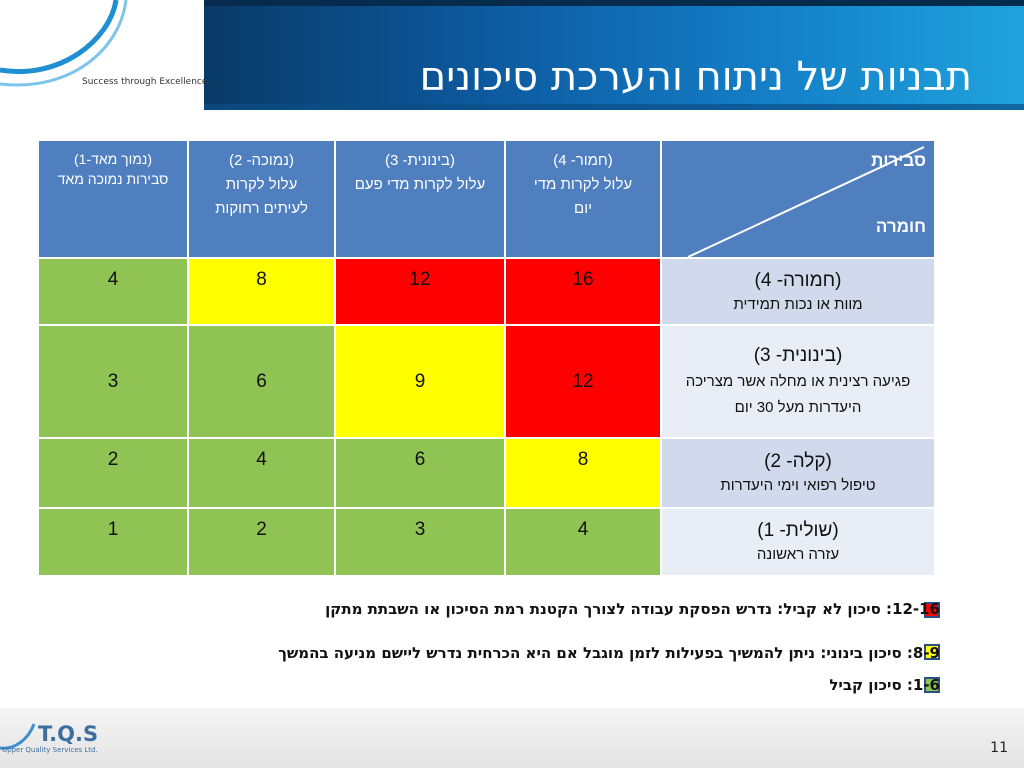 The image size is (1024, 768). What do you see at coordinates (614, 107) in the screenshot?
I see `header-bottomline` at bounding box center [614, 107].